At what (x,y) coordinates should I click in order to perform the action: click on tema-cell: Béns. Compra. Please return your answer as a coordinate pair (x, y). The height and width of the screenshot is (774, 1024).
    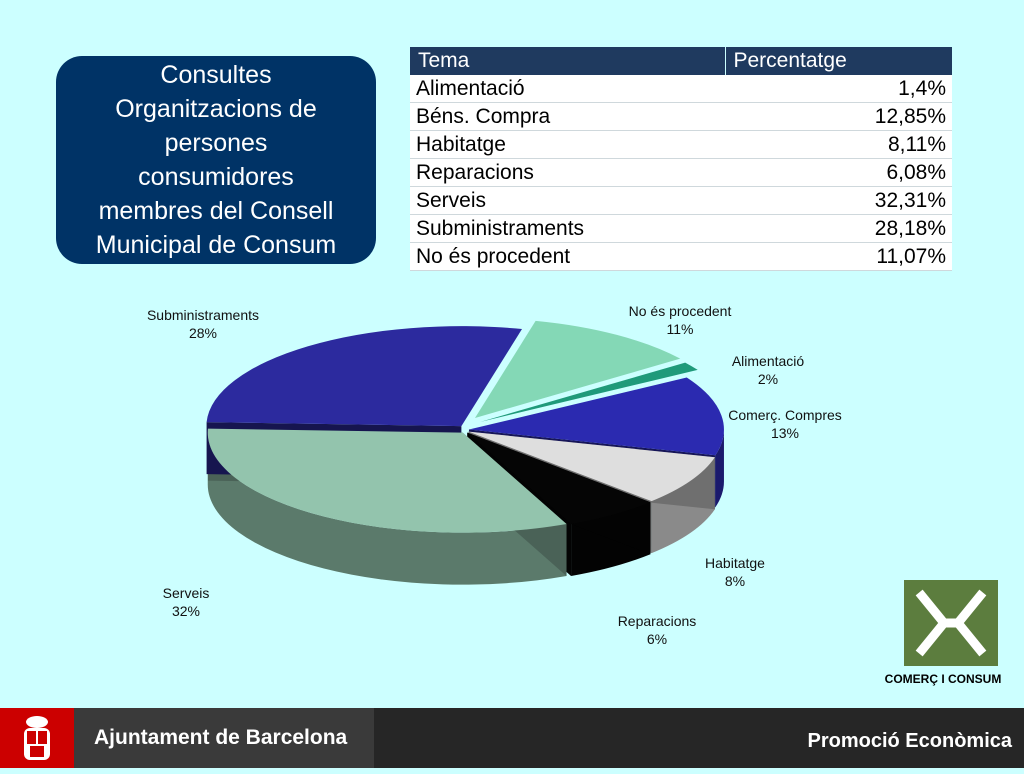
    Looking at the image, I should click on (567, 116).